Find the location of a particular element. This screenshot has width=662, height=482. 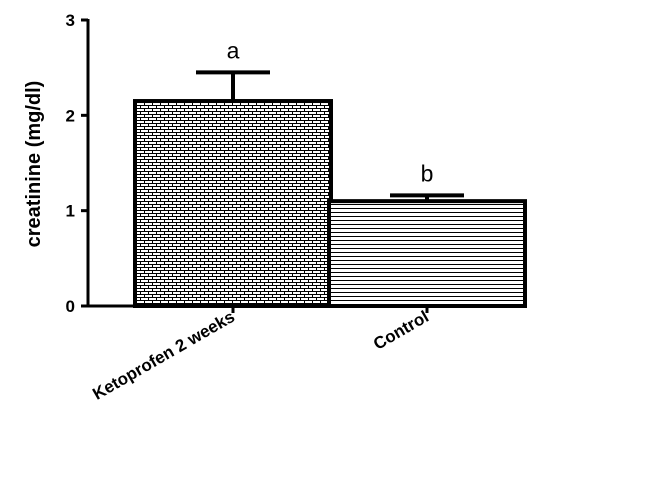

y-tick-label-1: 1 is located at coordinates (70, 211).